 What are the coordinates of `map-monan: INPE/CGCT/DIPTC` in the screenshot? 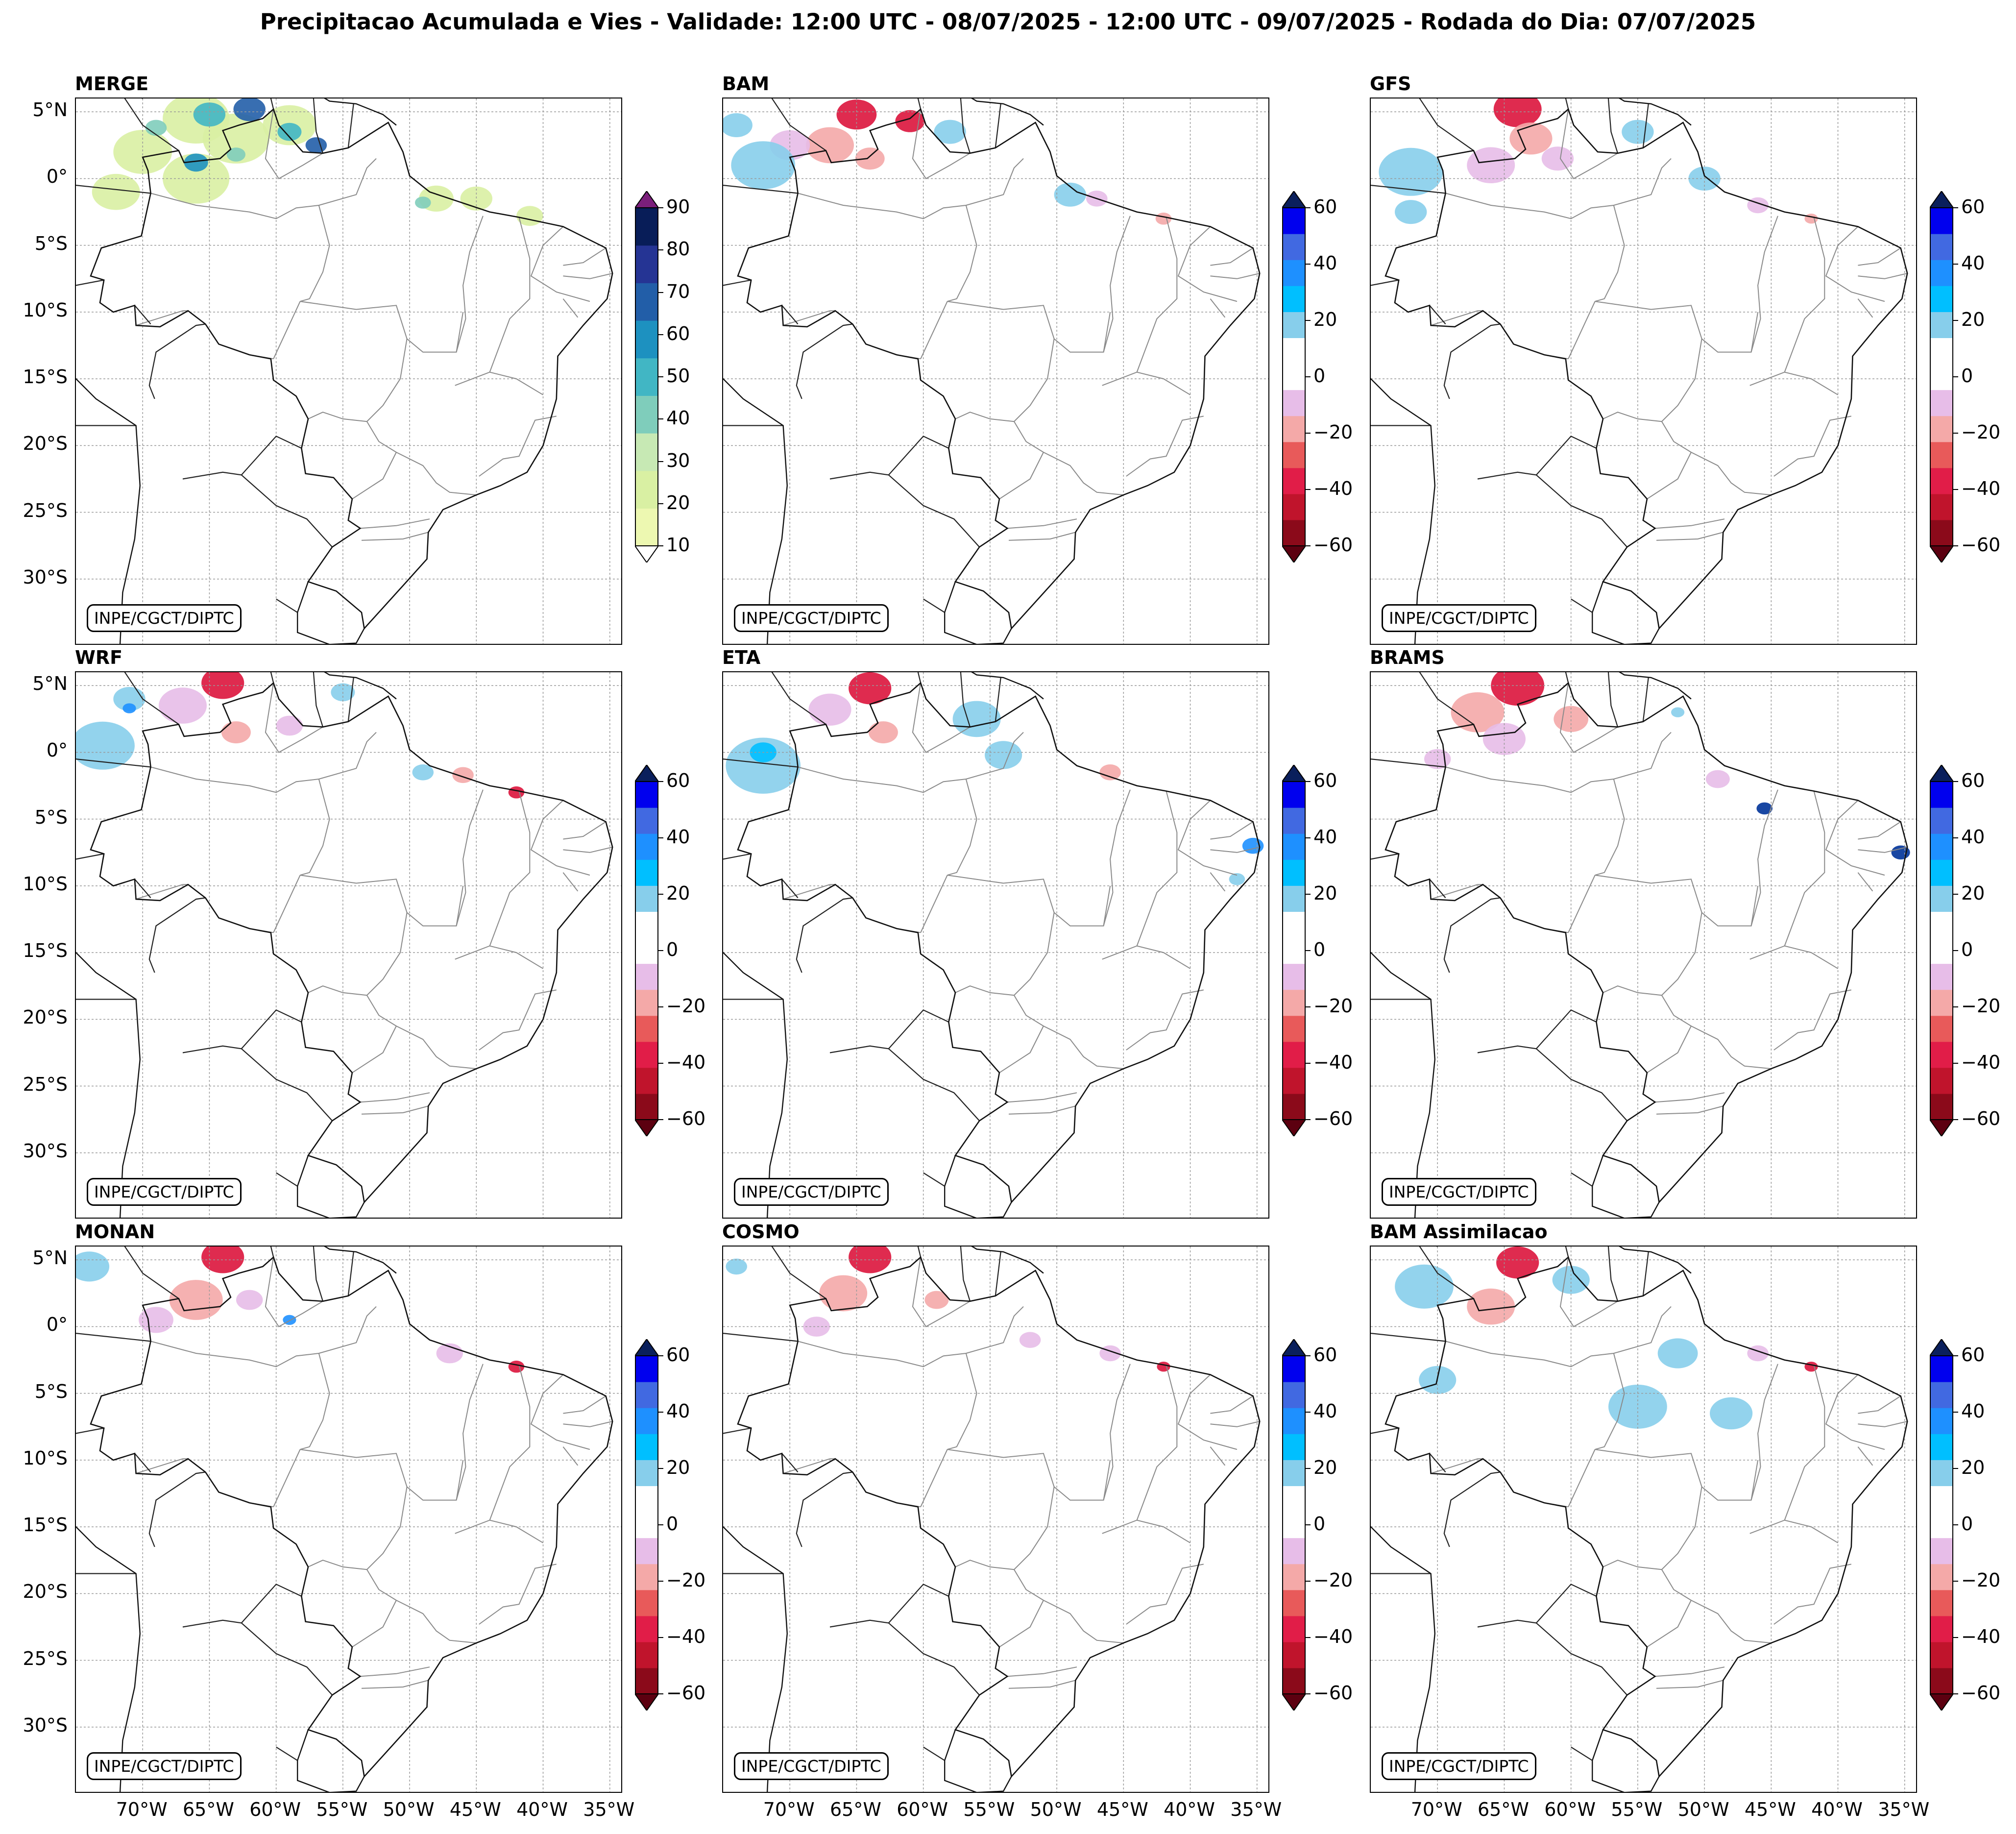 It's located at (348, 1520).